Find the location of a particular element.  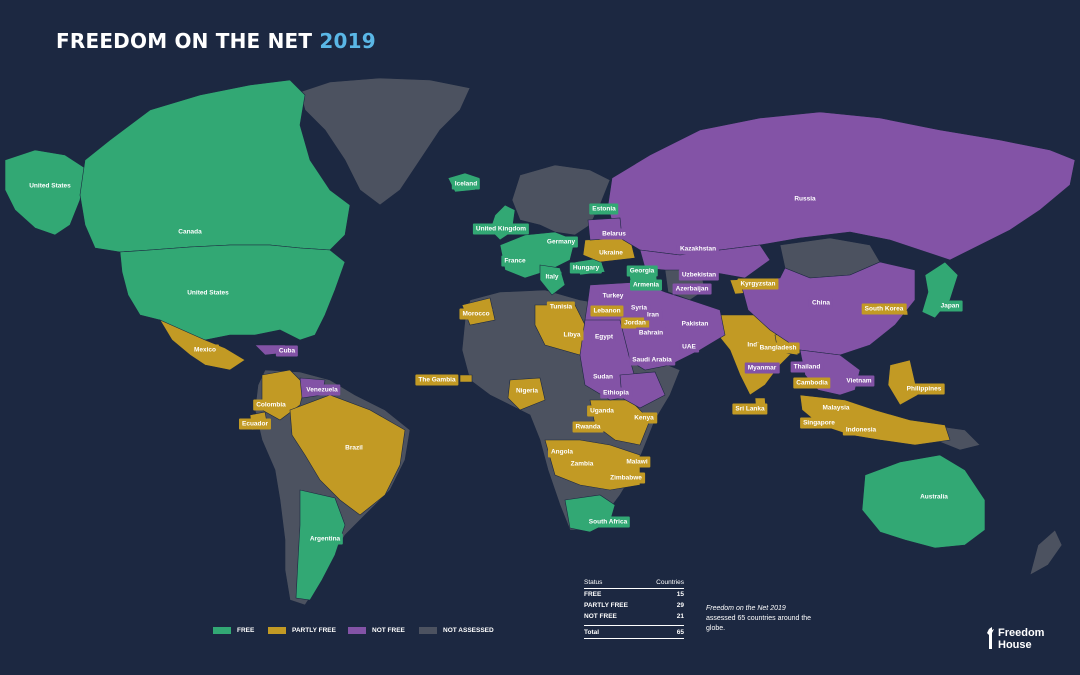

torch-icon is located at coordinates (990, 638).